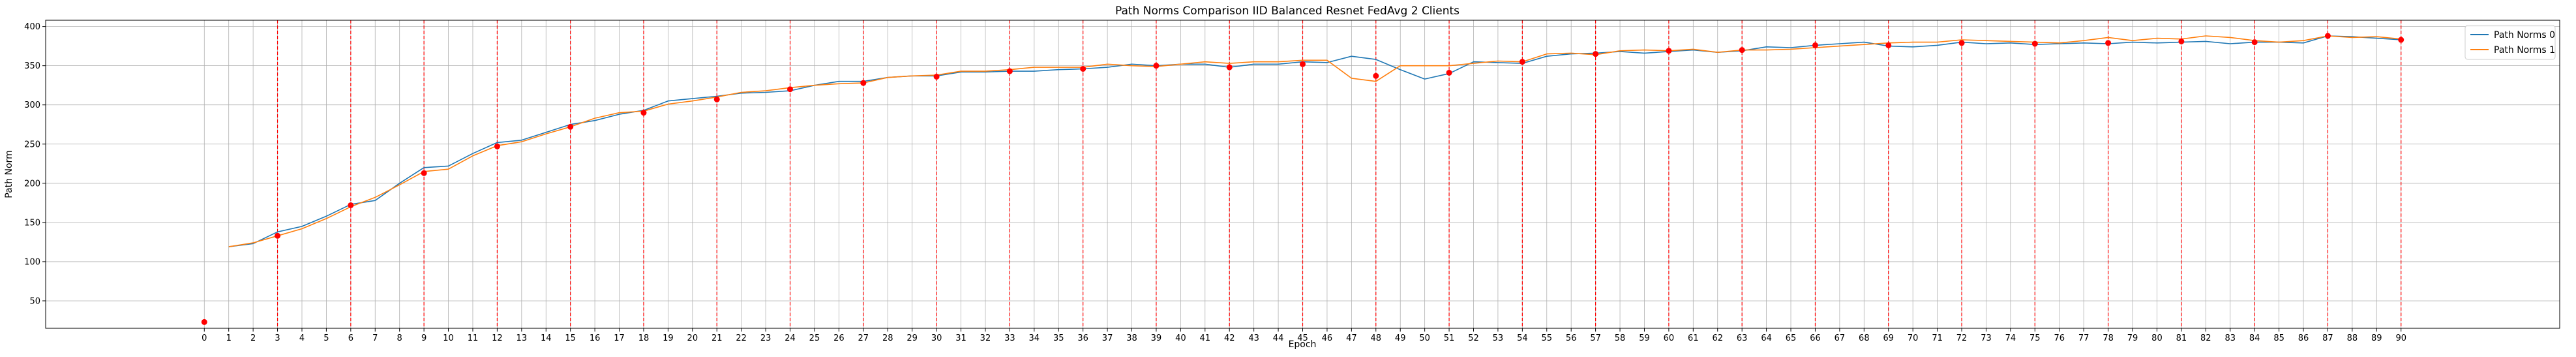 The width and height of the screenshot is (2576, 357). What do you see at coordinates (473, 339) in the screenshot?
I see `x-tick-label: 11` at bounding box center [473, 339].